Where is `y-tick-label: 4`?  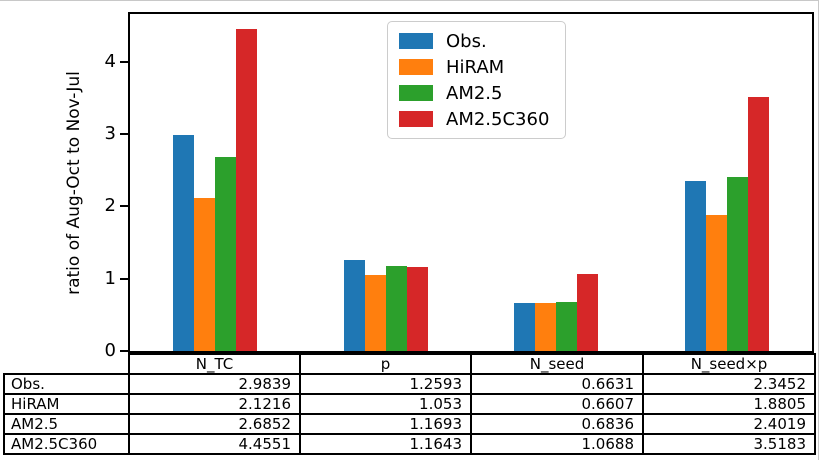
y-tick-label: 4 is located at coordinates (110, 61).